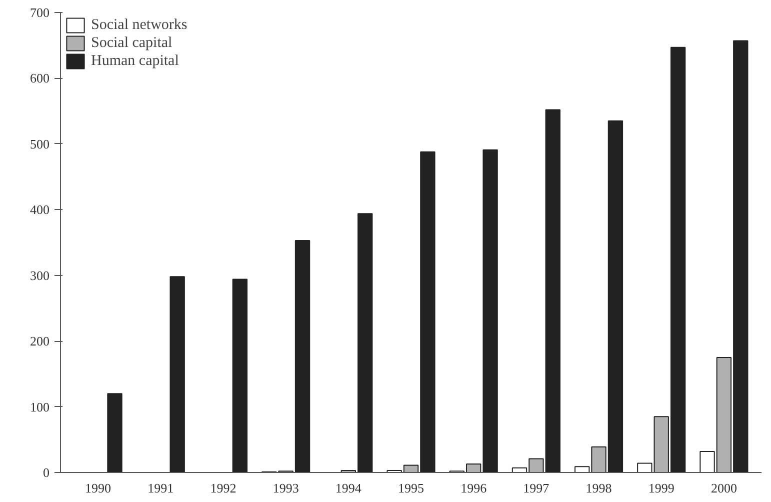 The image size is (771, 502). I want to click on y-tick-label: 700, so click(40, 12).